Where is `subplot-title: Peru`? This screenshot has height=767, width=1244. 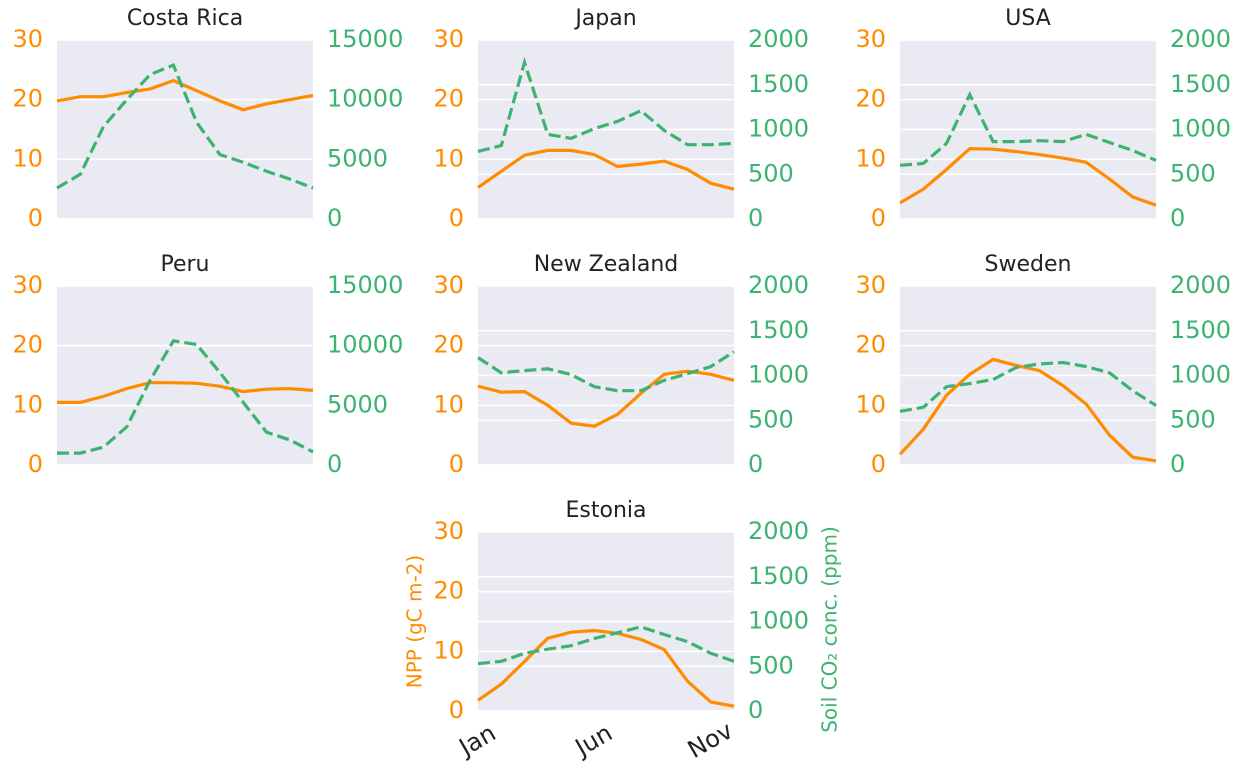 subplot-title: Peru is located at coordinates (184, 264).